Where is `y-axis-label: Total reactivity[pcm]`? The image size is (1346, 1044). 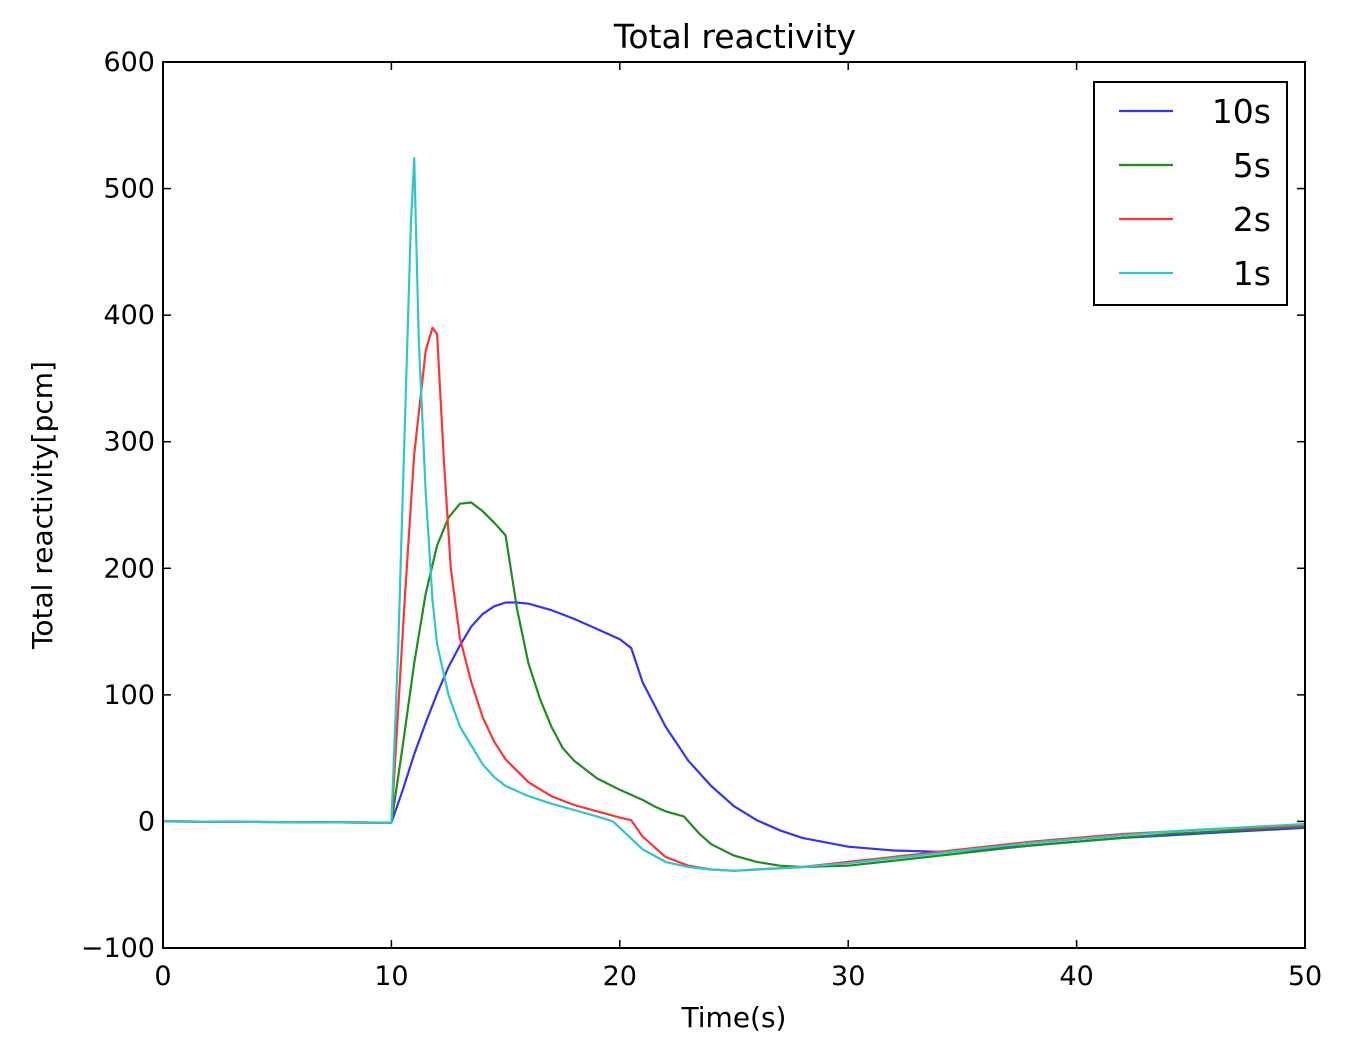
y-axis-label: Total reactivity[pcm] is located at coordinates (42, 505).